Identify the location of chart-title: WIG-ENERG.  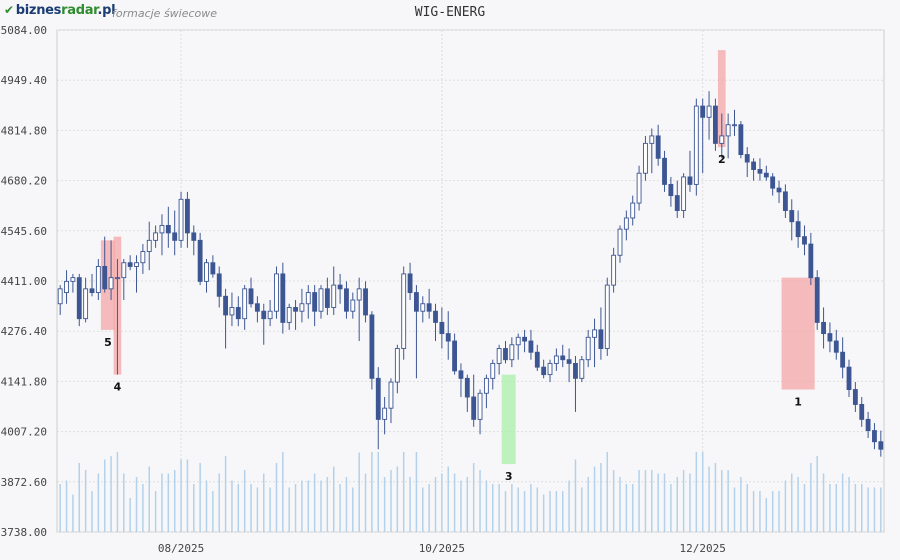
(450, 12).